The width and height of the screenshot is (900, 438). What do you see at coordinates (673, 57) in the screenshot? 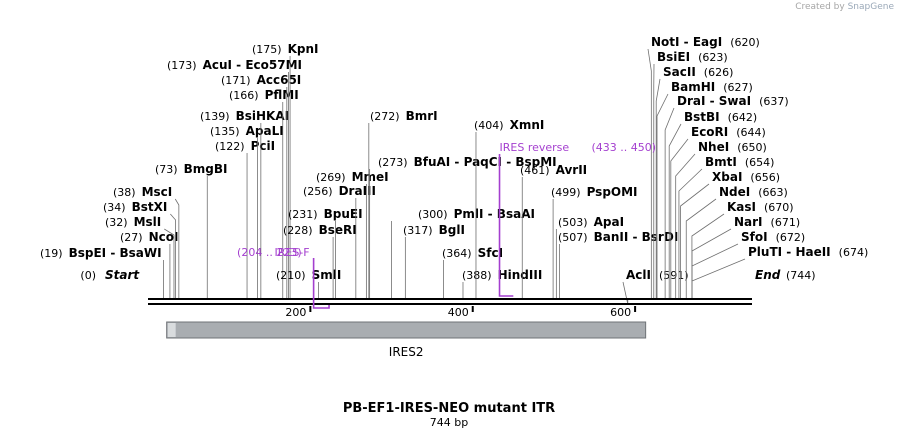
I see `site-name: BsiEI` at bounding box center [673, 57].